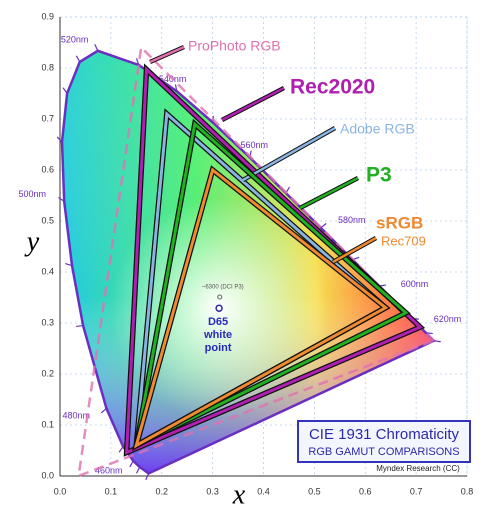 The height and width of the screenshot is (526, 495). I want to click on y-tick-label: 0.6, so click(47, 169).